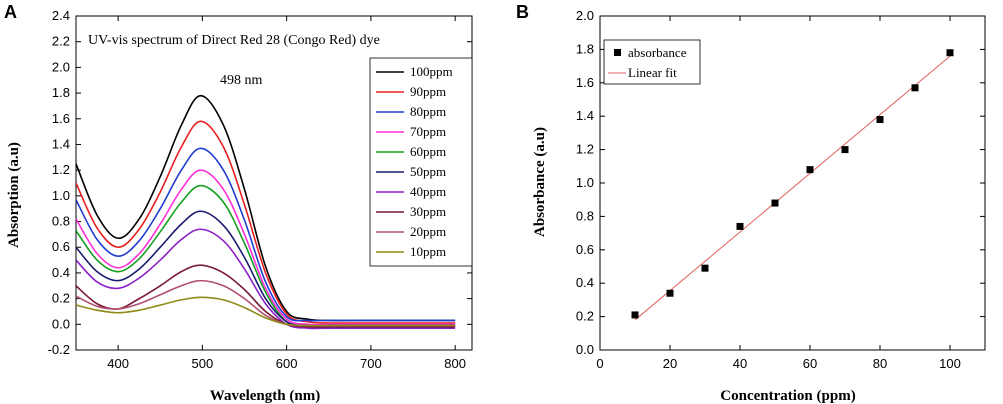 The image size is (1003, 404). What do you see at coordinates (585, 282) in the screenshot?
I see `y-tick-label-b: 0.4` at bounding box center [585, 282].